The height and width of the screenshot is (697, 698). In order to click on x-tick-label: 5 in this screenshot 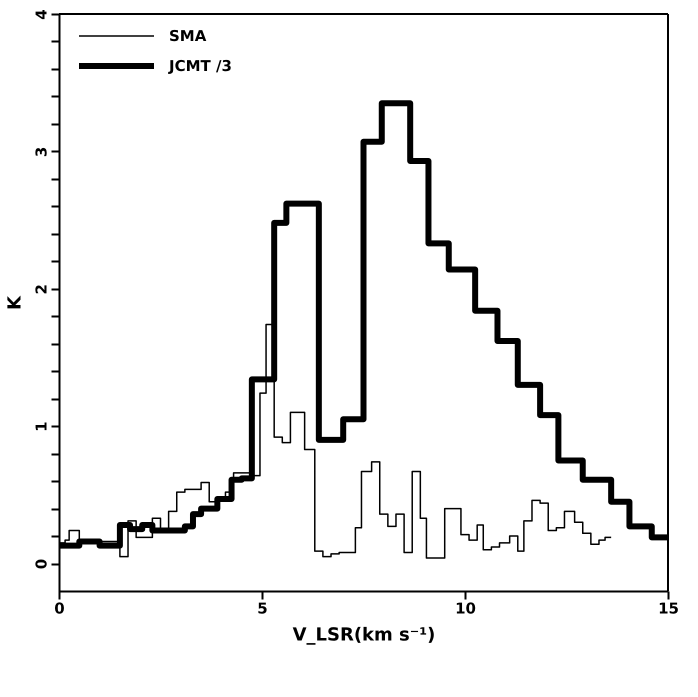, I will do `click(262, 609)`.